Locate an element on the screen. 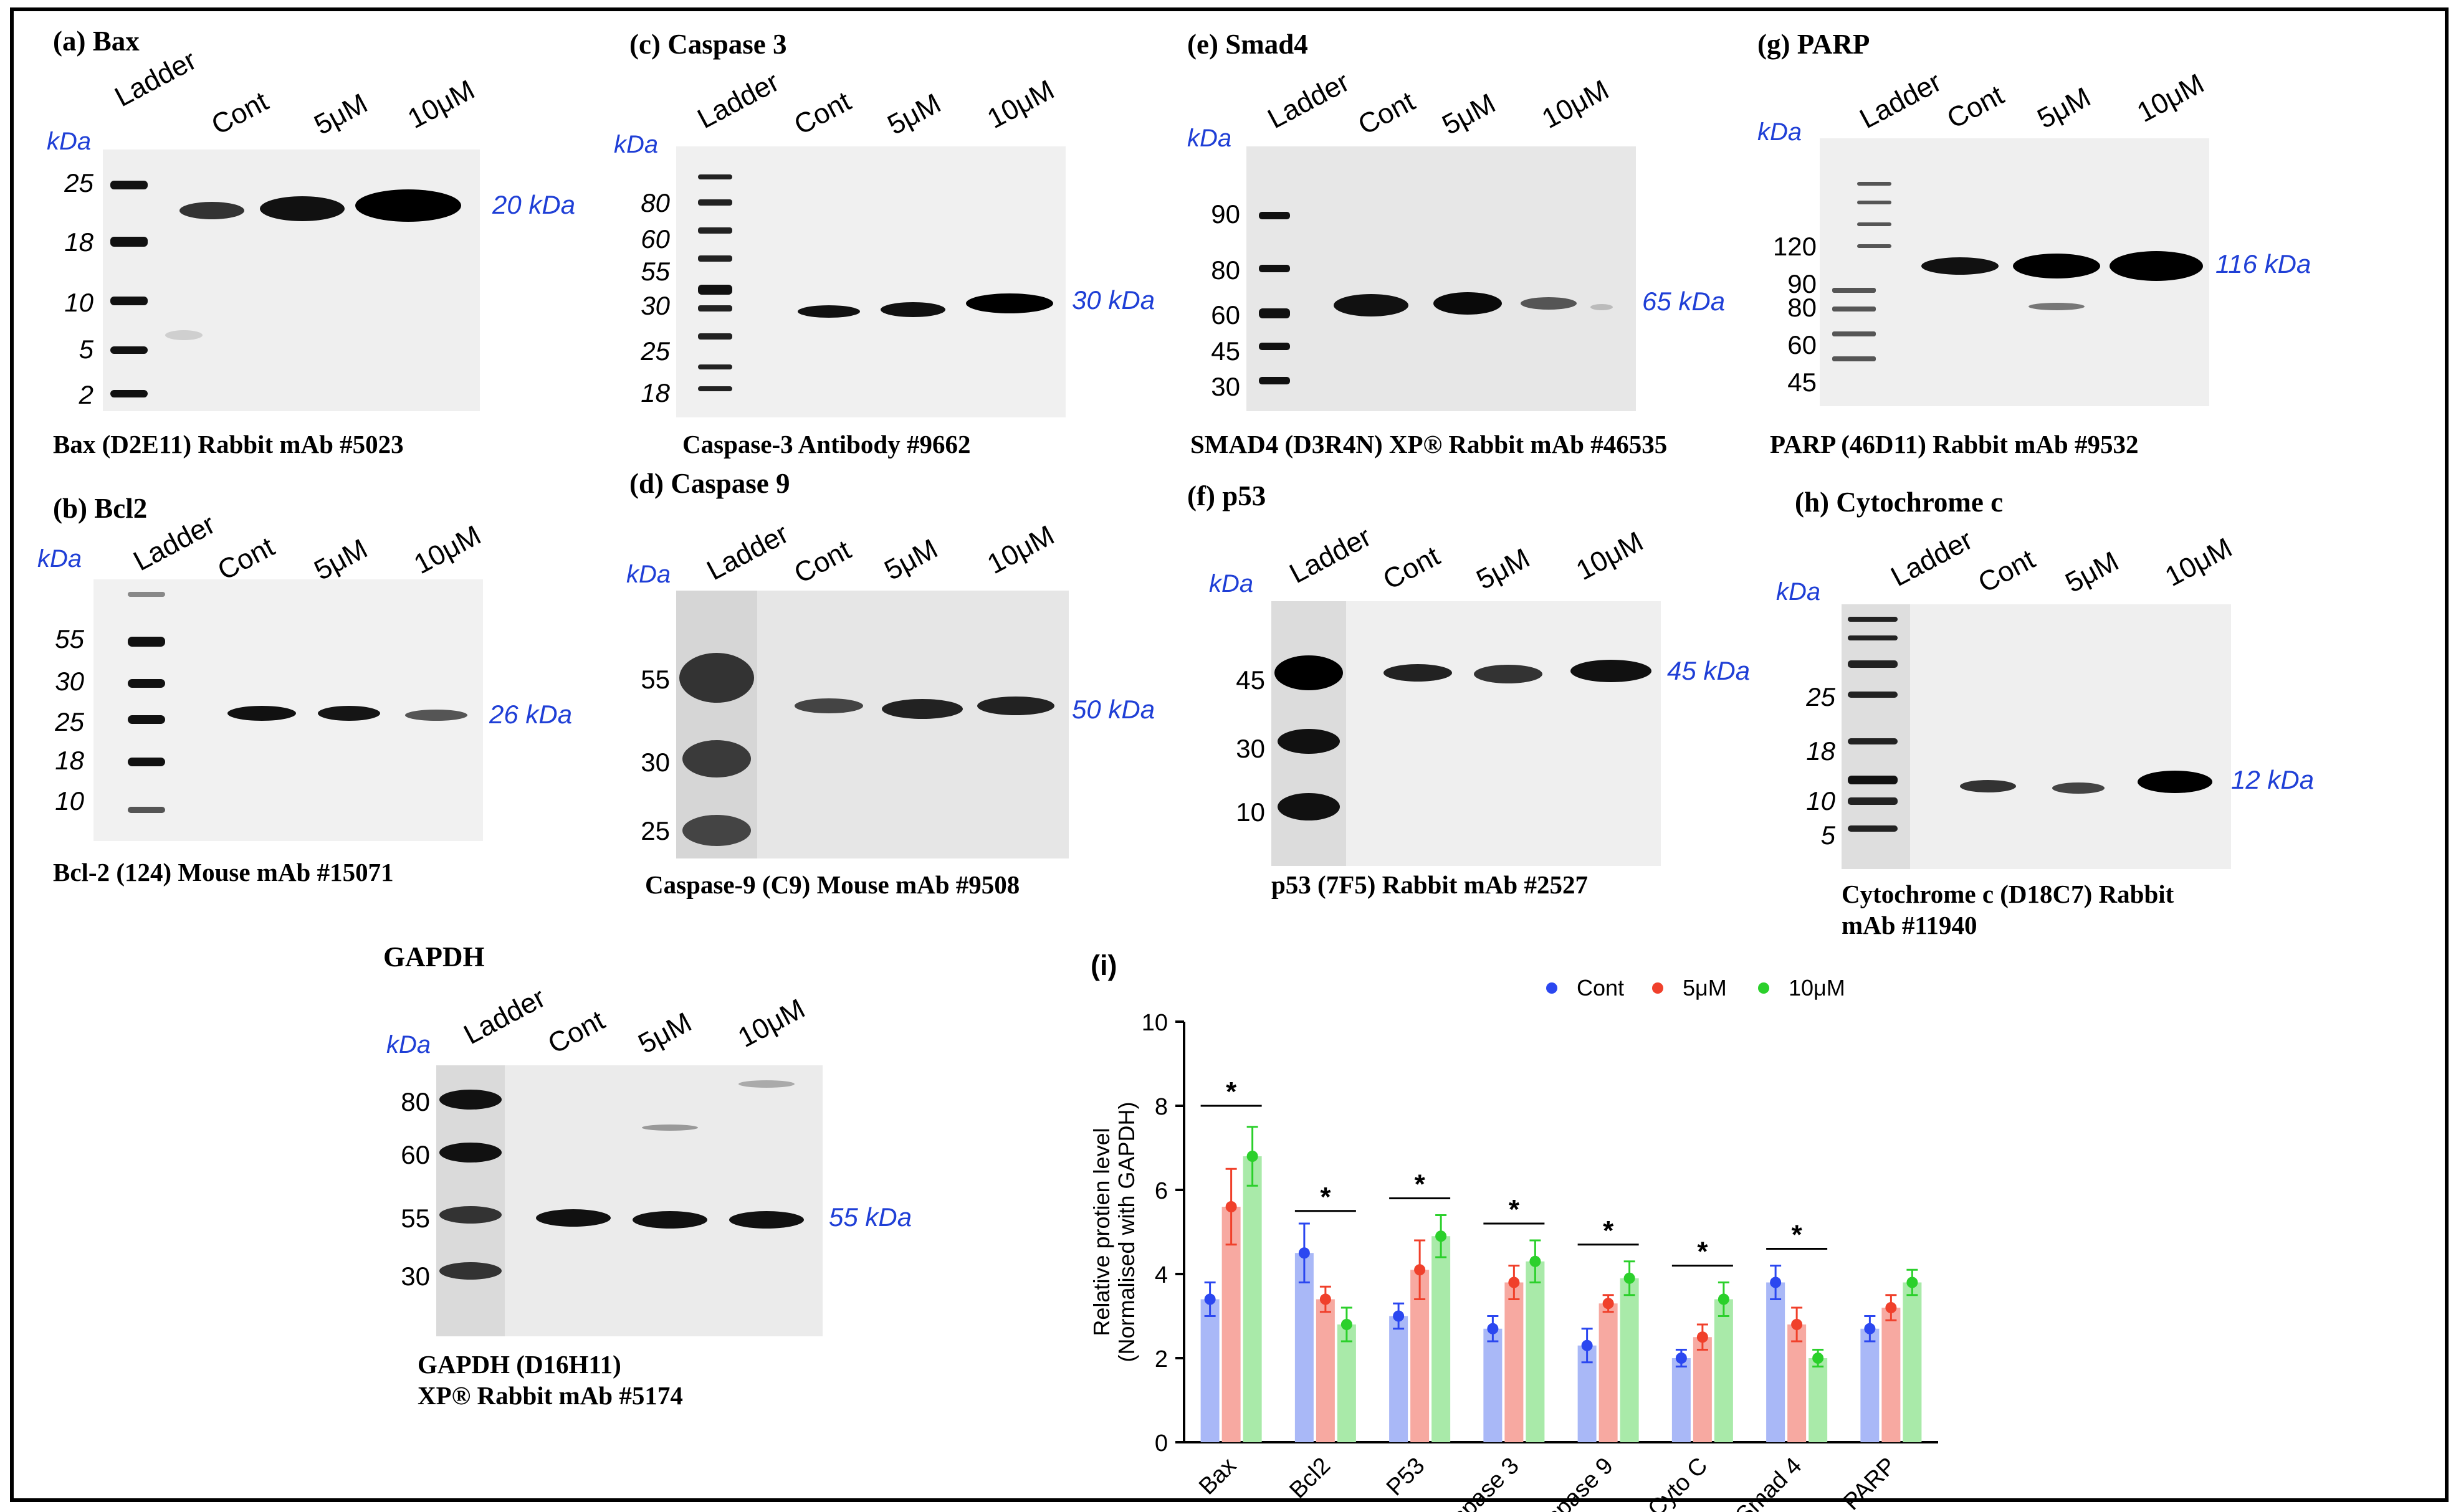 This screenshot has height=1512, width=2461. antibody-caption: GAPDH (D16H11) is located at coordinates (519, 1364).